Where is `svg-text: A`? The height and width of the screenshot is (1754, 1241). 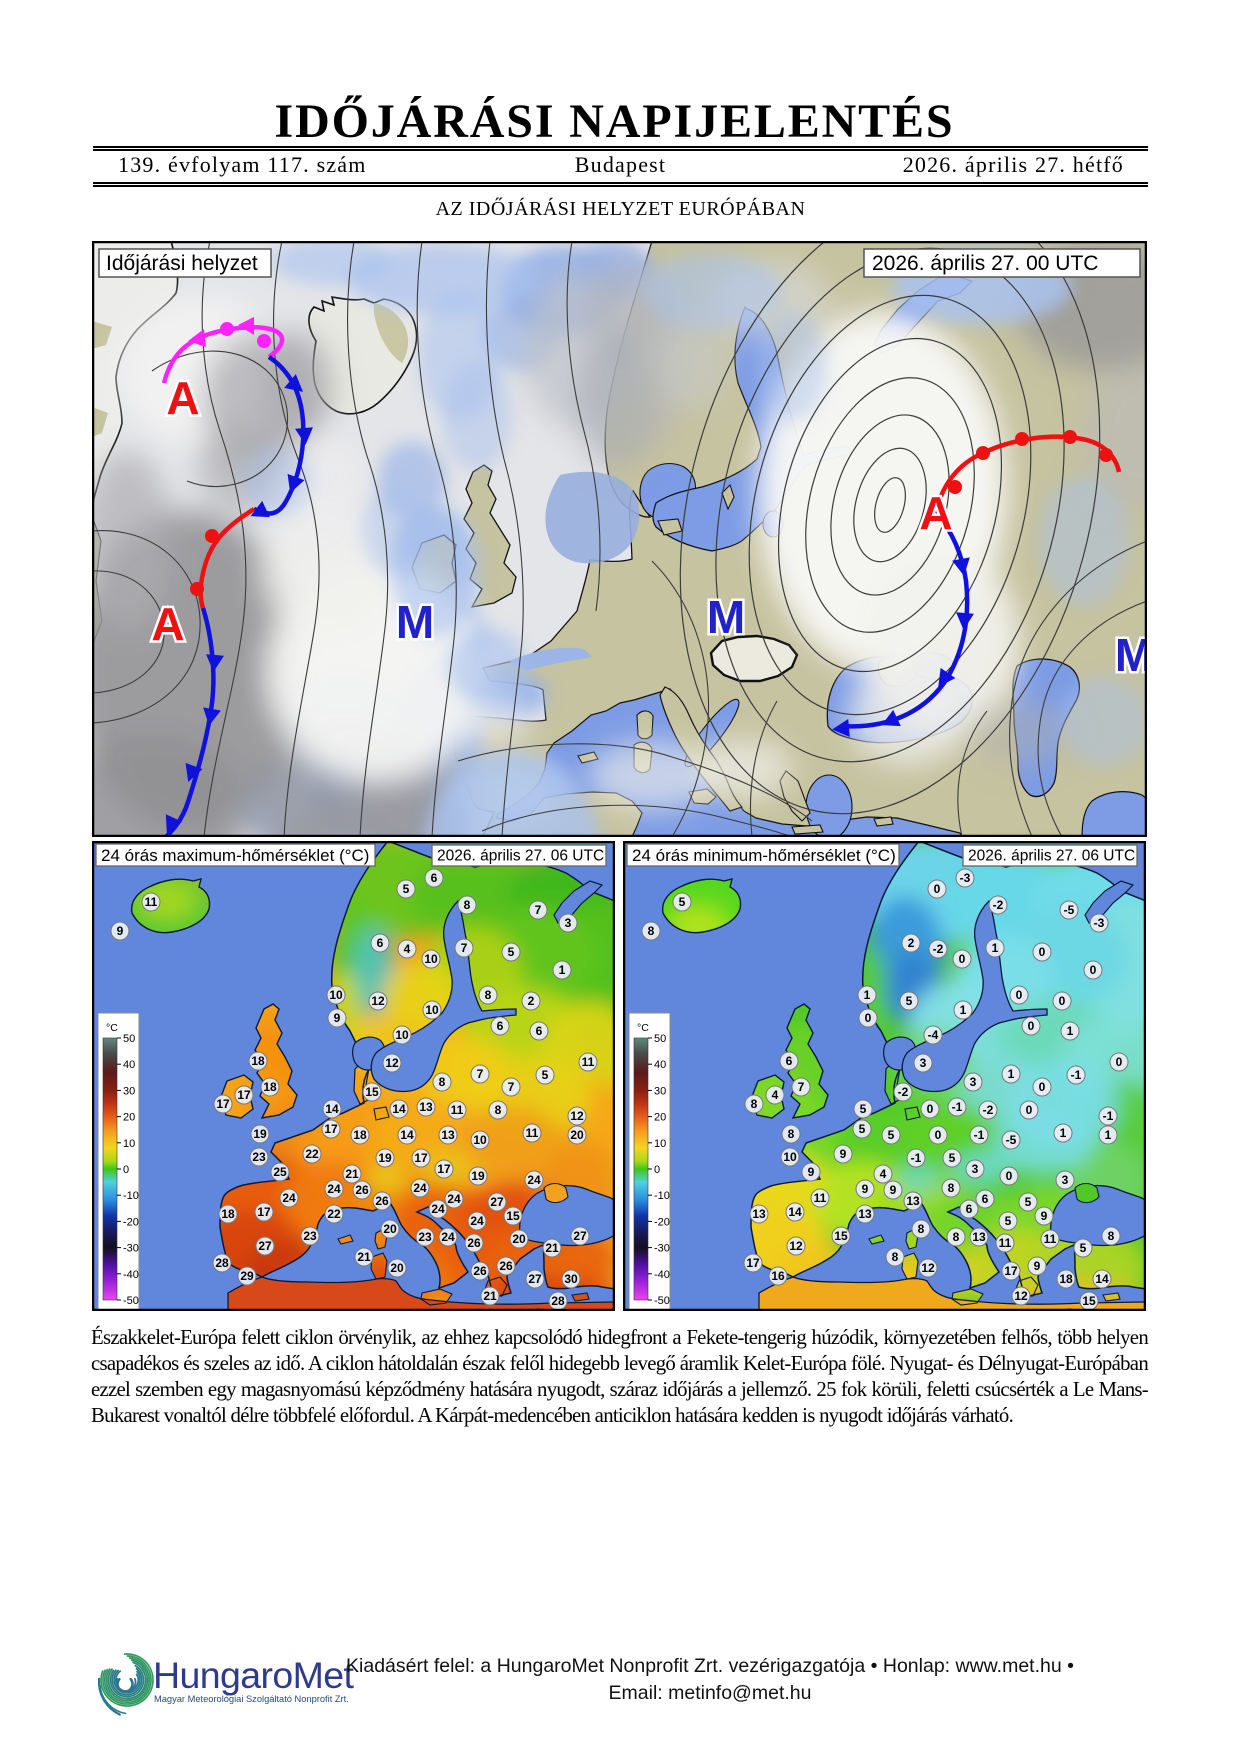 svg-text: A is located at coordinates (935, 513).